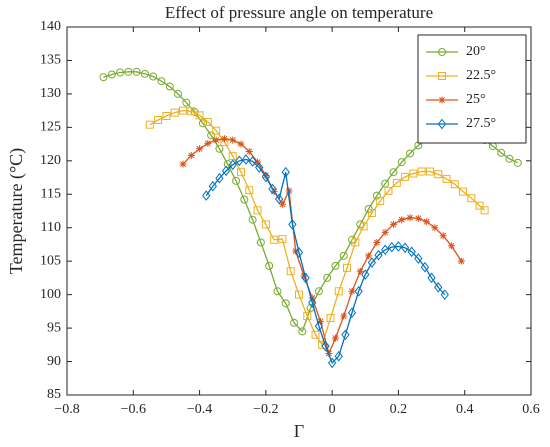  Describe the element at coordinates (66, 409) in the screenshot. I see `x-tick-label: −0.8` at that location.